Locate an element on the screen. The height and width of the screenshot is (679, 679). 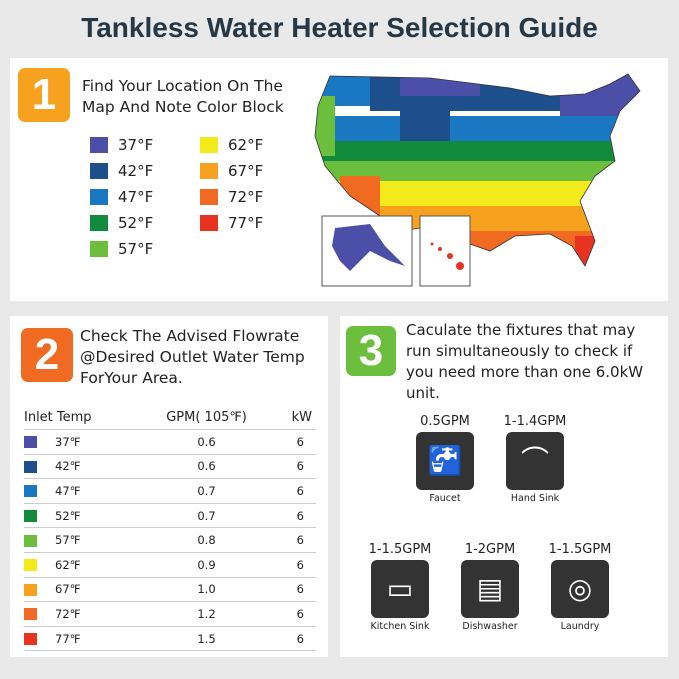
kitchen-sink-icon: ▭ is located at coordinates (400, 589).